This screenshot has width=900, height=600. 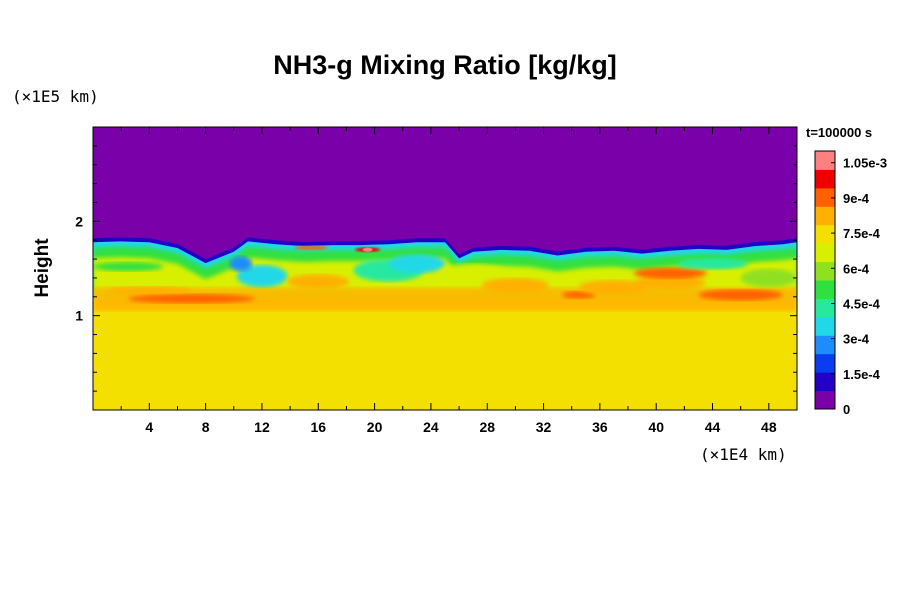 I want to click on colorbar-label-3: 4.5e-4, so click(x=862, y=303).